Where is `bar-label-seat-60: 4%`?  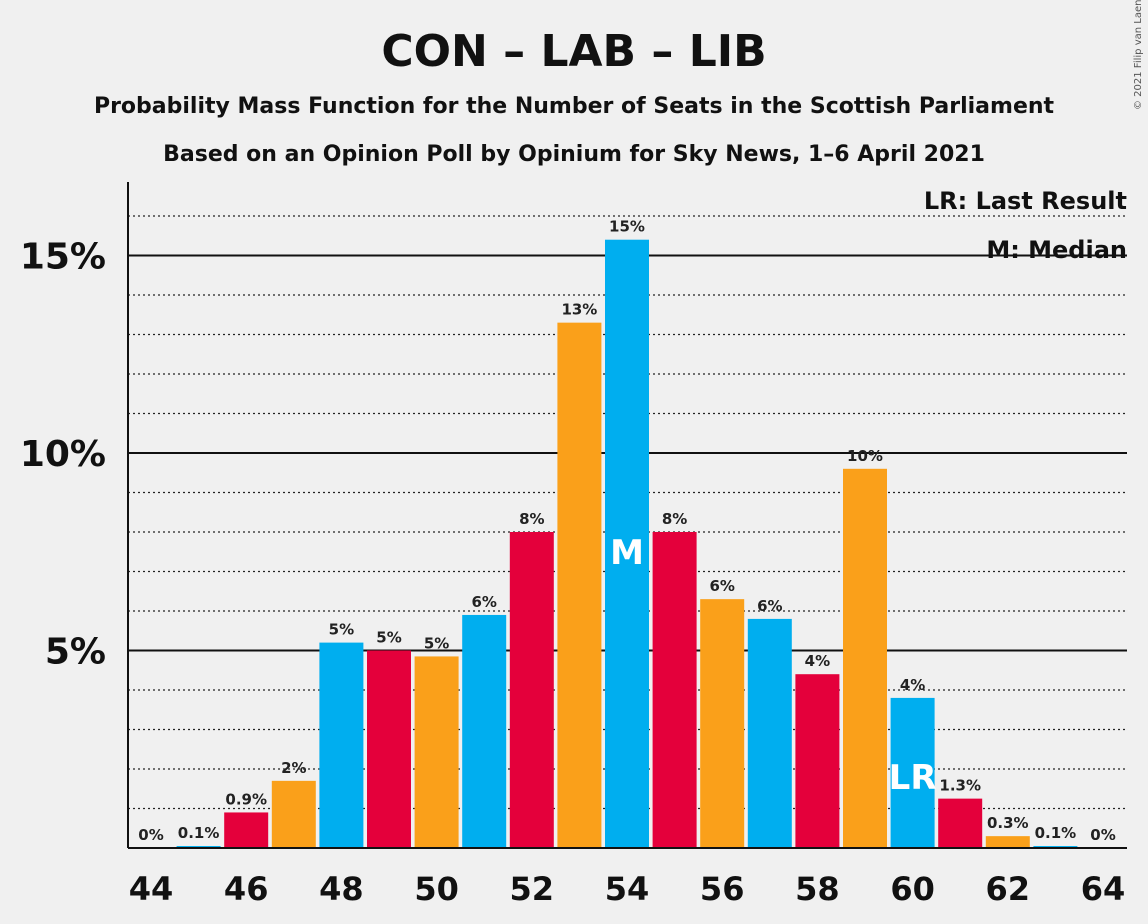 bar-label-seat-60: 4% is located at coordinates (912, 685).